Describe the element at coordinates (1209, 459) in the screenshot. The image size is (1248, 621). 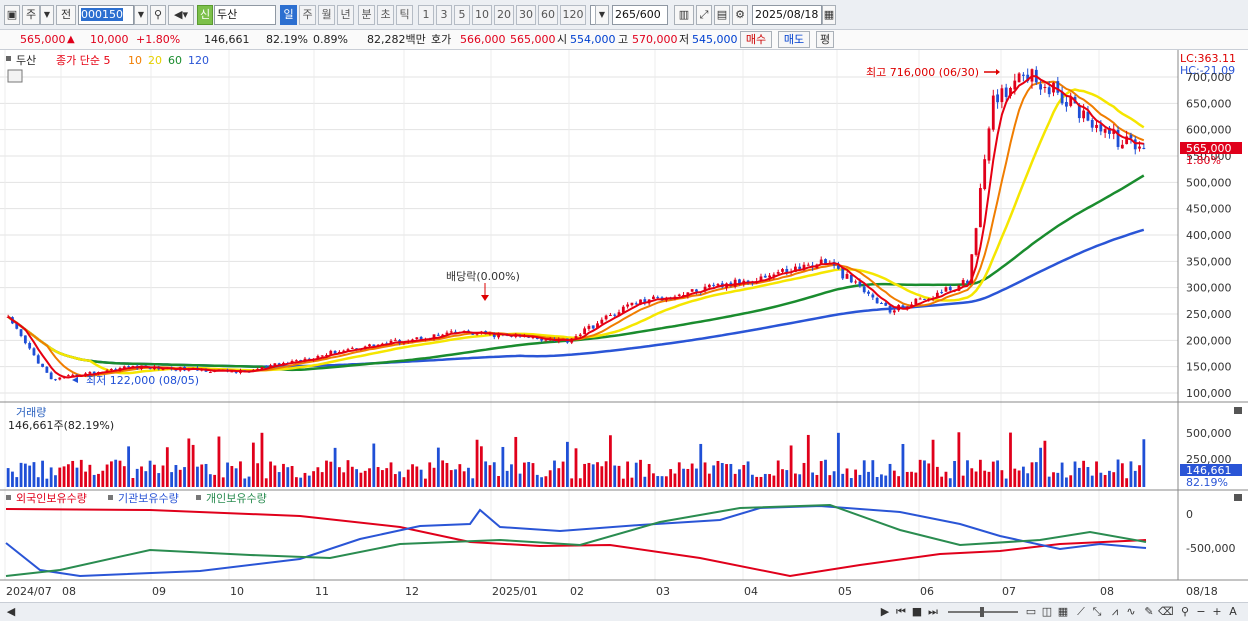
I see `volume-axis-250k: 250,000` at that location.